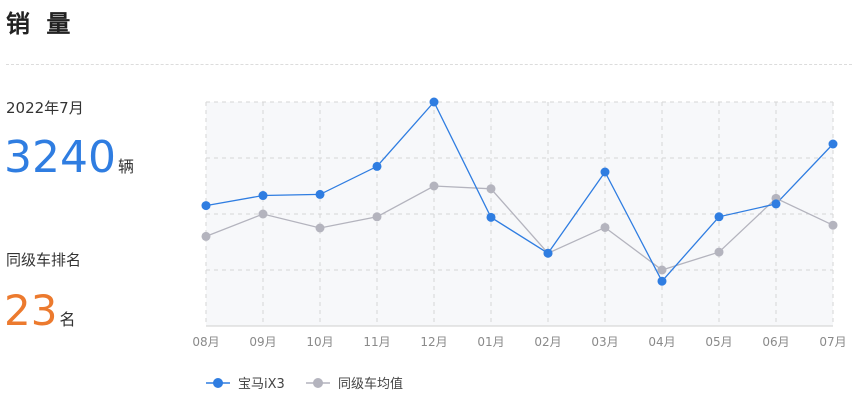  I want to click on x-tick-label: 10月, so click(319, 342).